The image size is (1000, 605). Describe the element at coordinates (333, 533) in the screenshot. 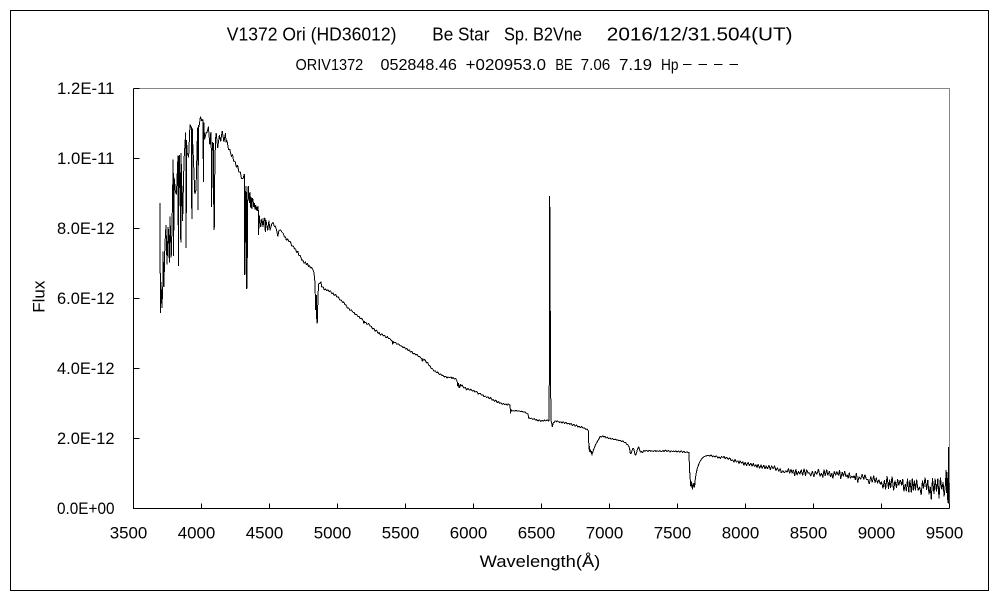

I see `svg-text: 5000` at that location.